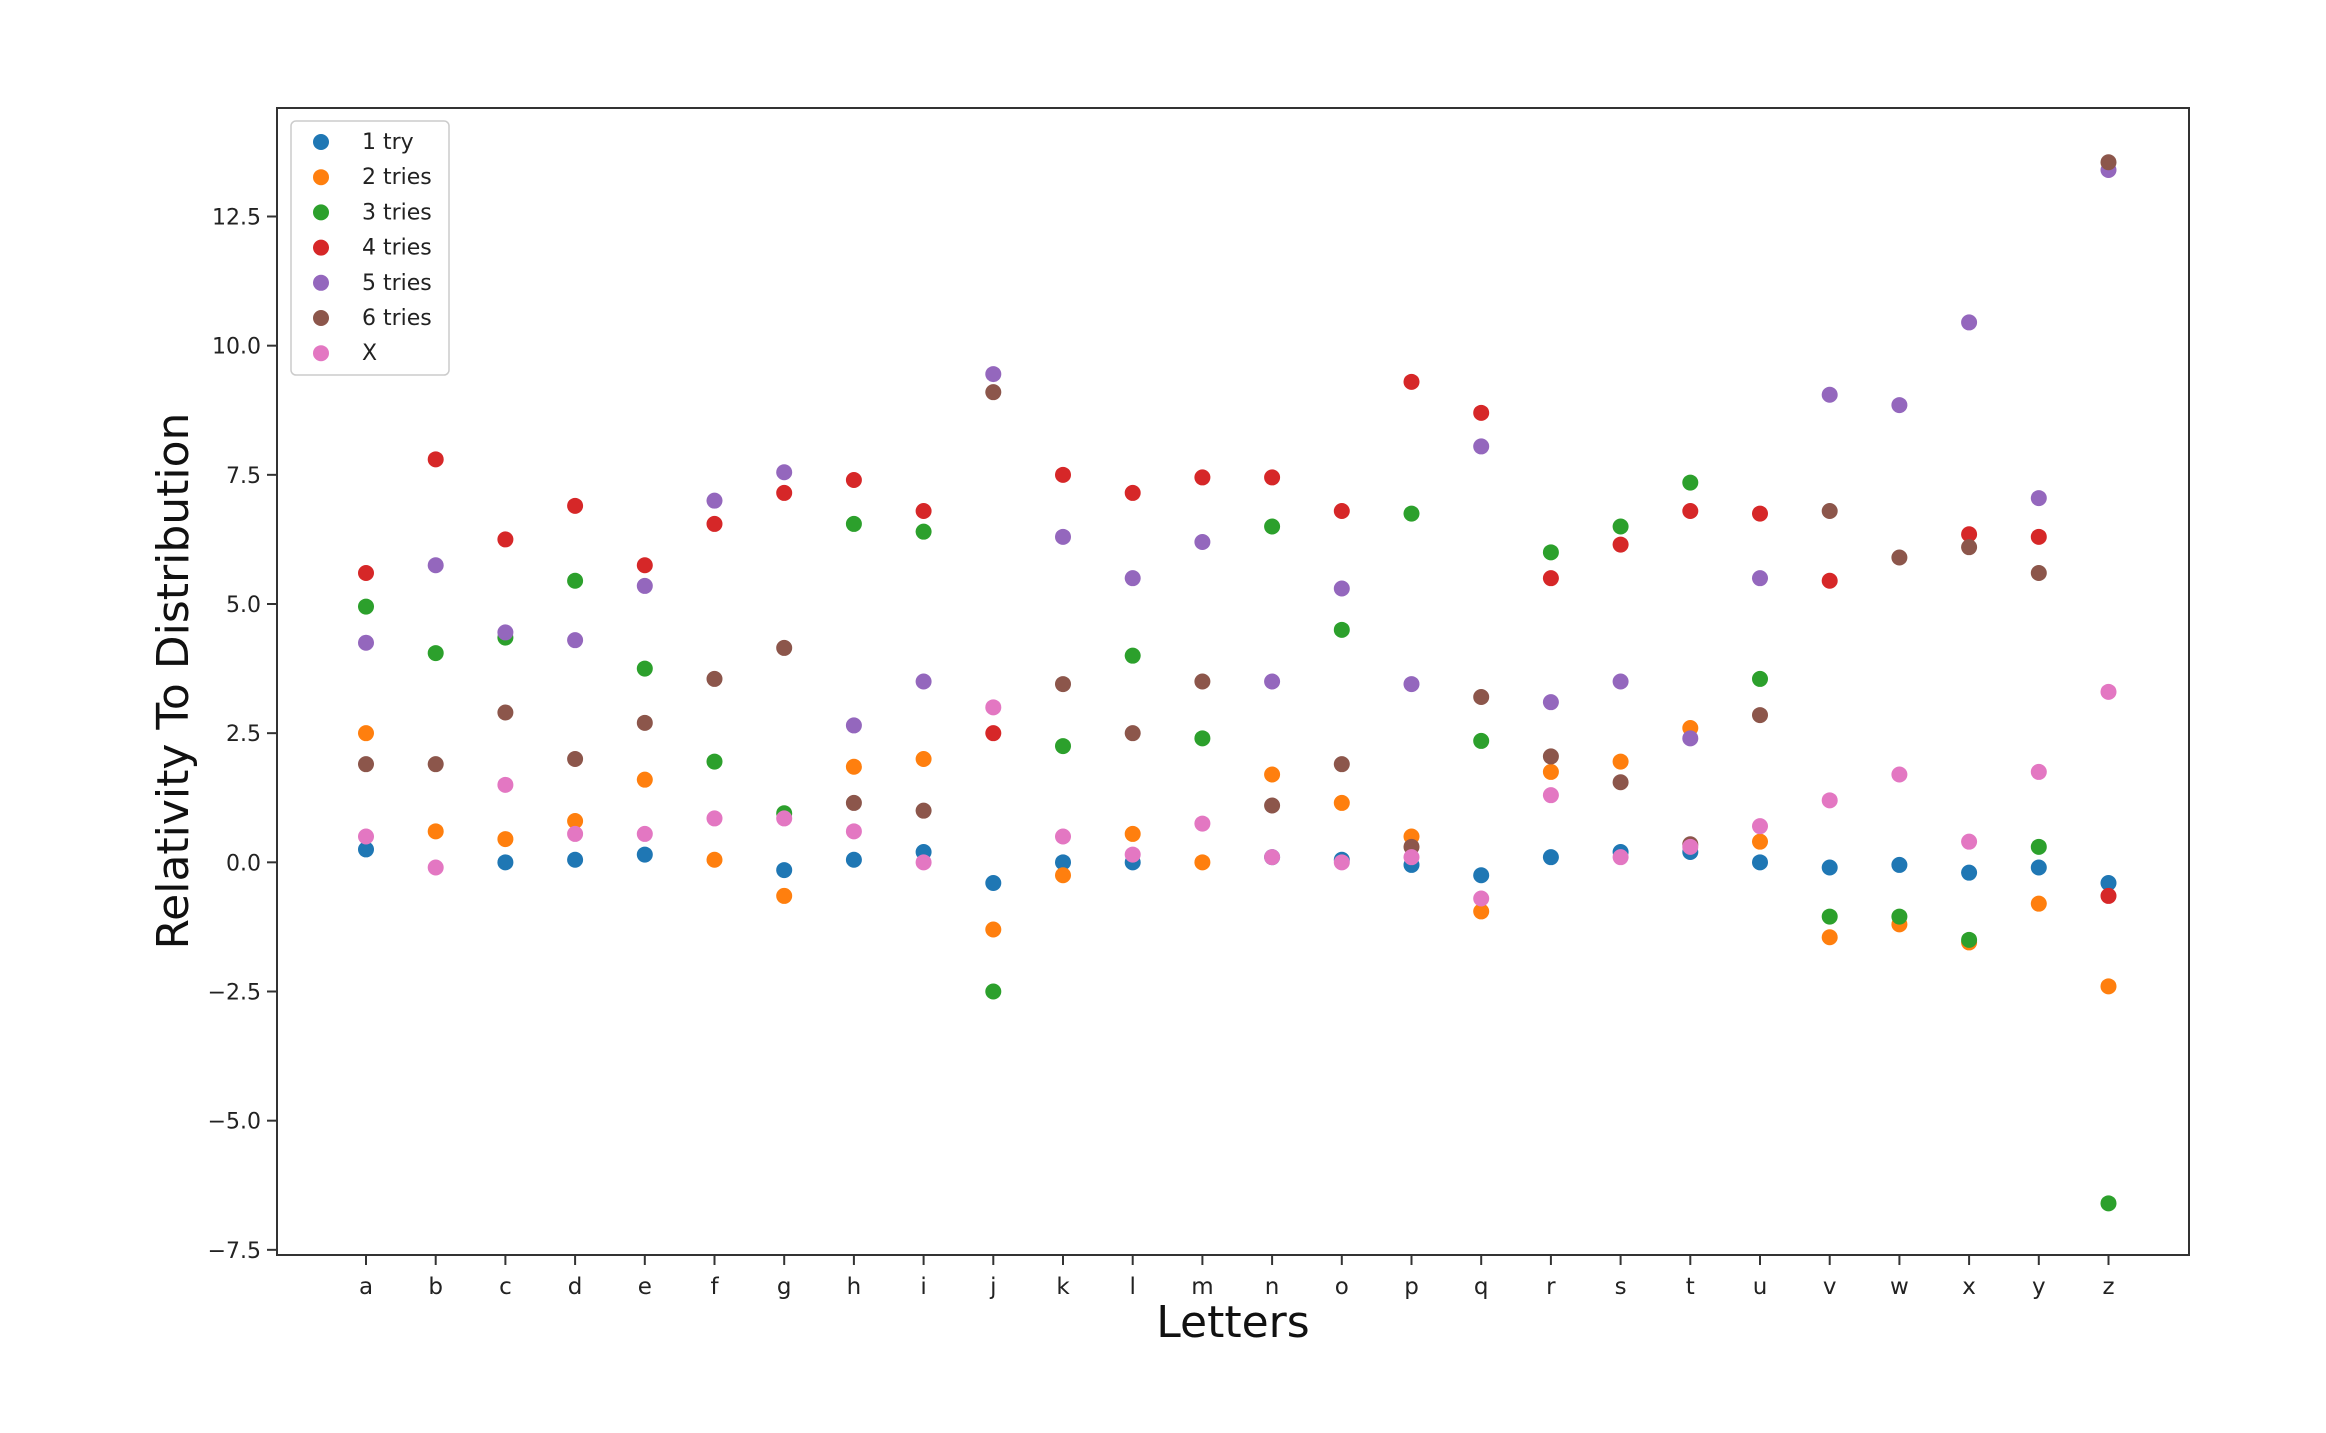 This screenshot has height=1433, width=2326. What do you see at coordinates (173, 681) in the screenshot?
I see `y-axis-label: Relativity To Distribution` at bounding box center [173, 681].